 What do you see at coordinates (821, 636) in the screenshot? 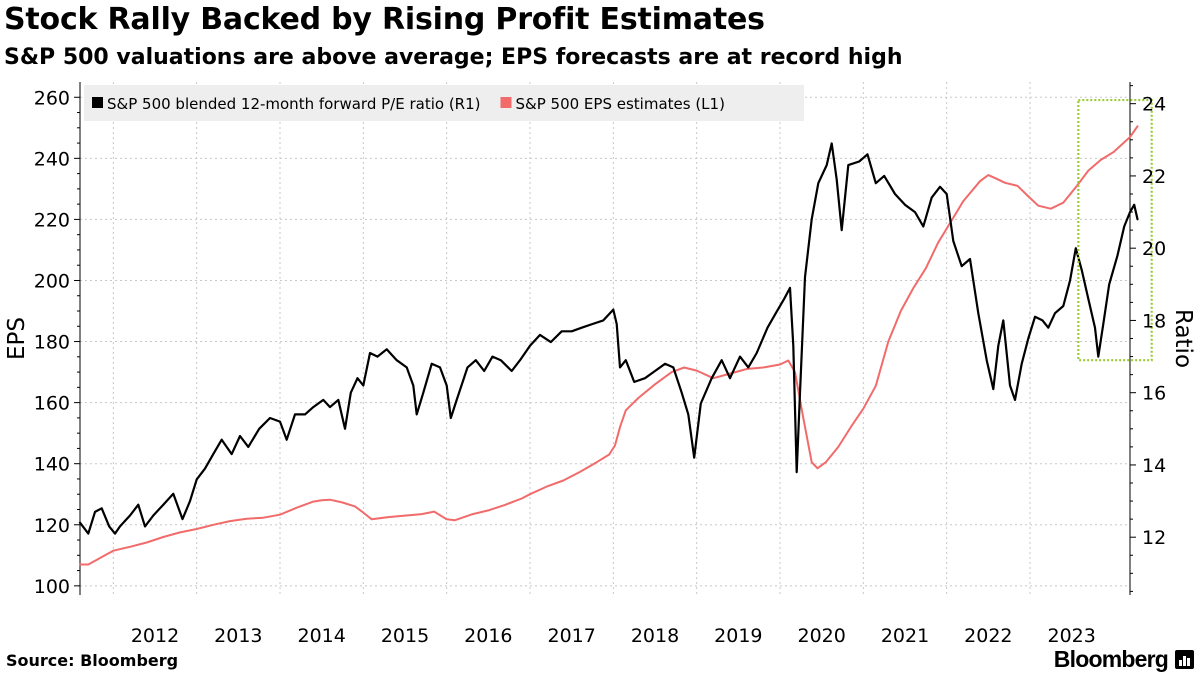
I see `x-tick-label: 2020` at bounding box center [821, 636].